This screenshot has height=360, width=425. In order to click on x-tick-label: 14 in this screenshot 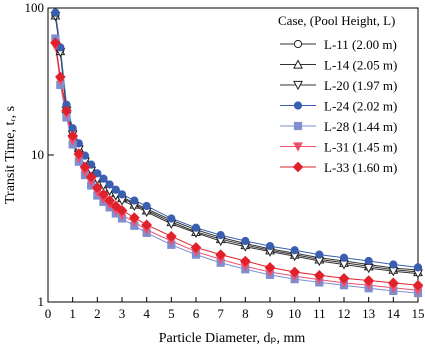, I will do `click(394, 313)`.